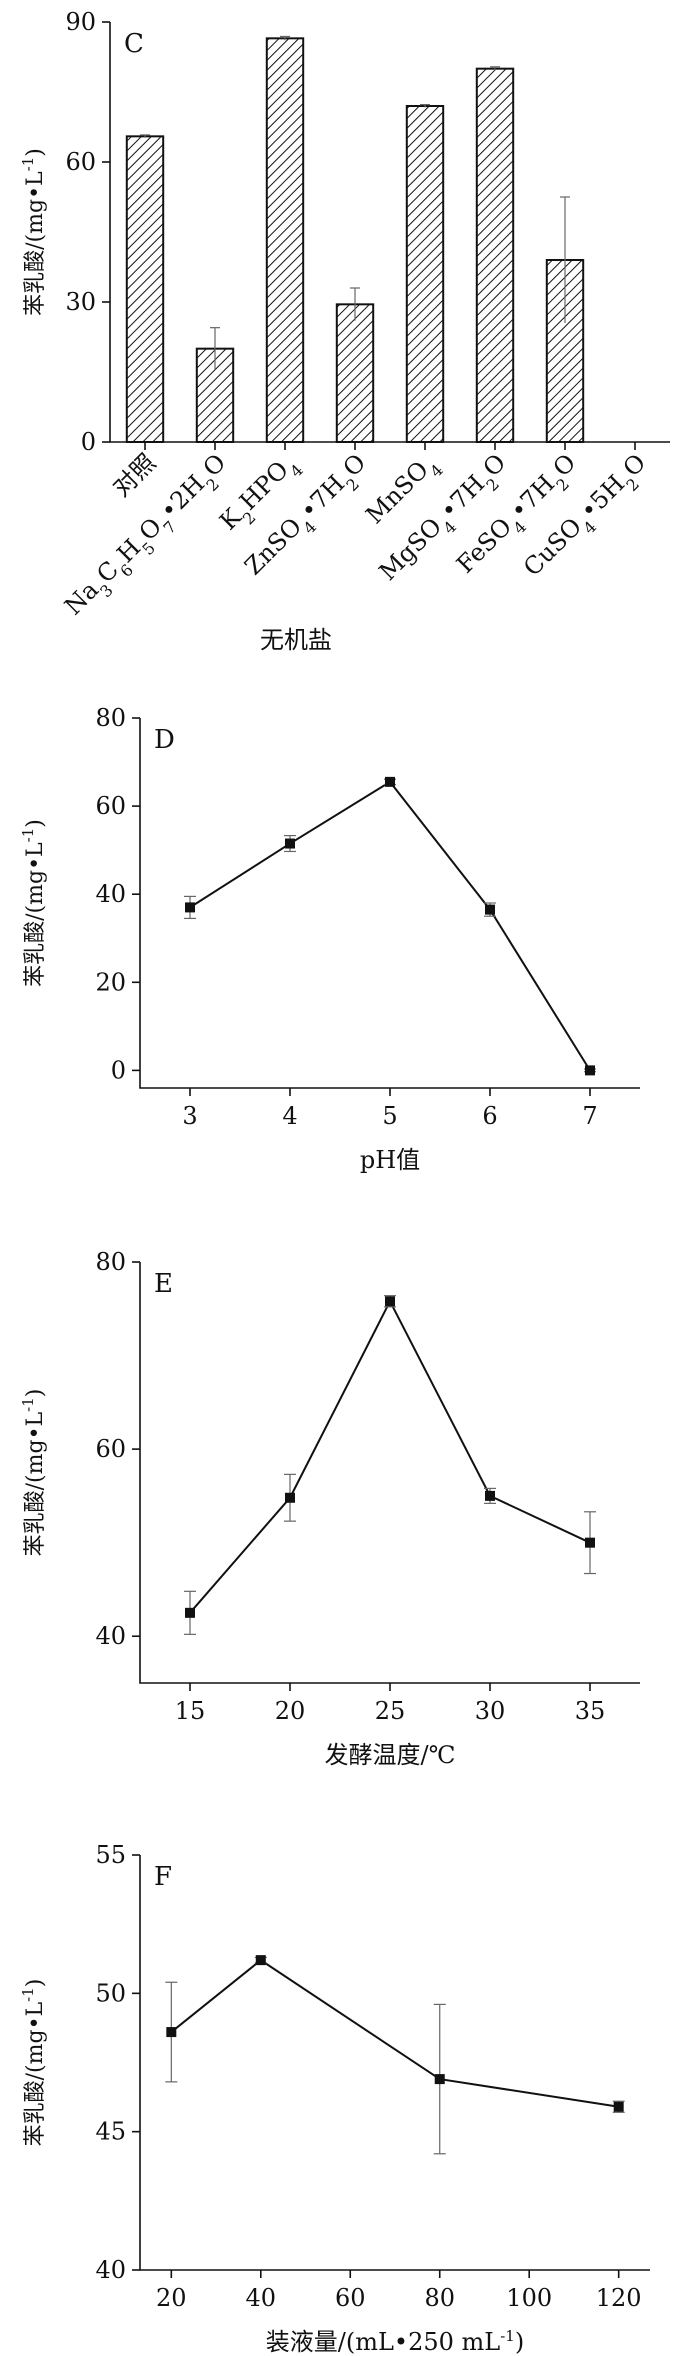 The height and width of the screenshot is (2356, 699). What do you see at coordinates (290, 1711) in the screenshot?
I see `x-tick-label: 20` at bounding box center [290, 1711].